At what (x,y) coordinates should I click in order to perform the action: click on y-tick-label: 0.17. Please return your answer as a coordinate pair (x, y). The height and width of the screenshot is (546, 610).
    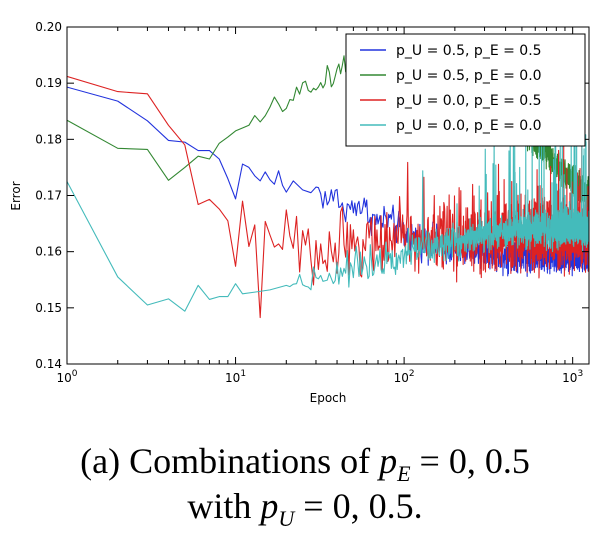
    Looking at the image, I should click on (48, 196).